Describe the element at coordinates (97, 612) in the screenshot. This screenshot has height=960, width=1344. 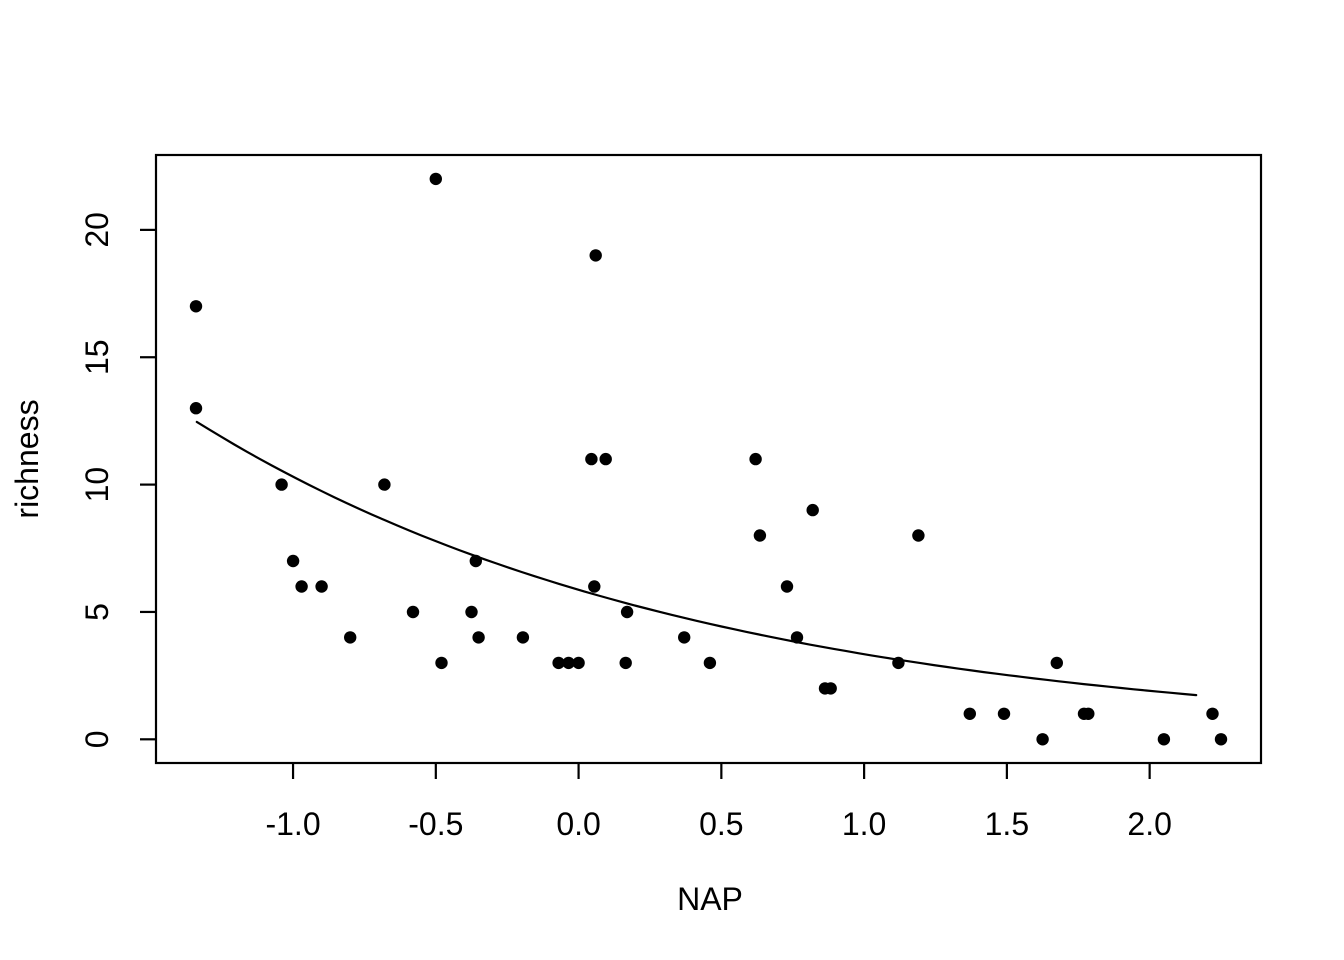
I see `y-tick-label: 5` at that location.